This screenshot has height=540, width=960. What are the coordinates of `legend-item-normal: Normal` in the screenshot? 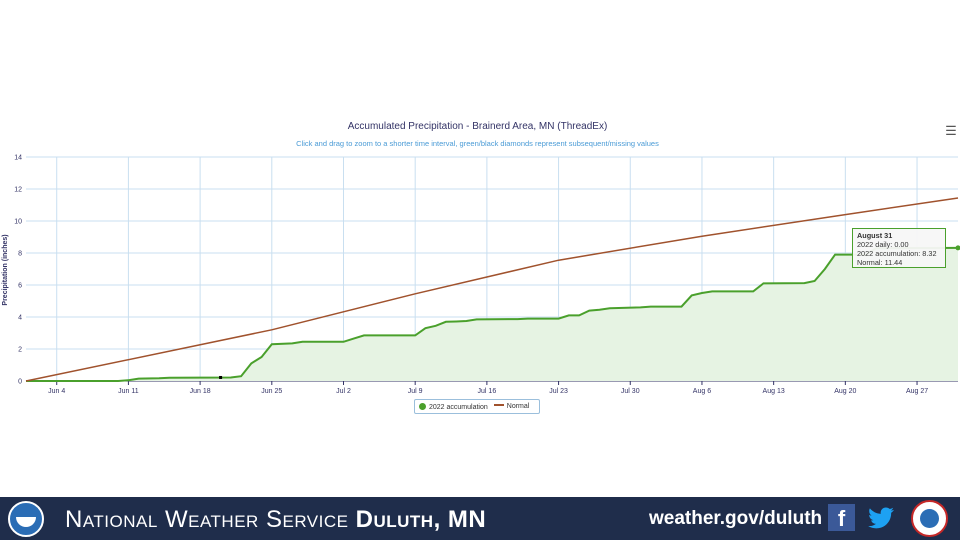 It's located at (511, 406).